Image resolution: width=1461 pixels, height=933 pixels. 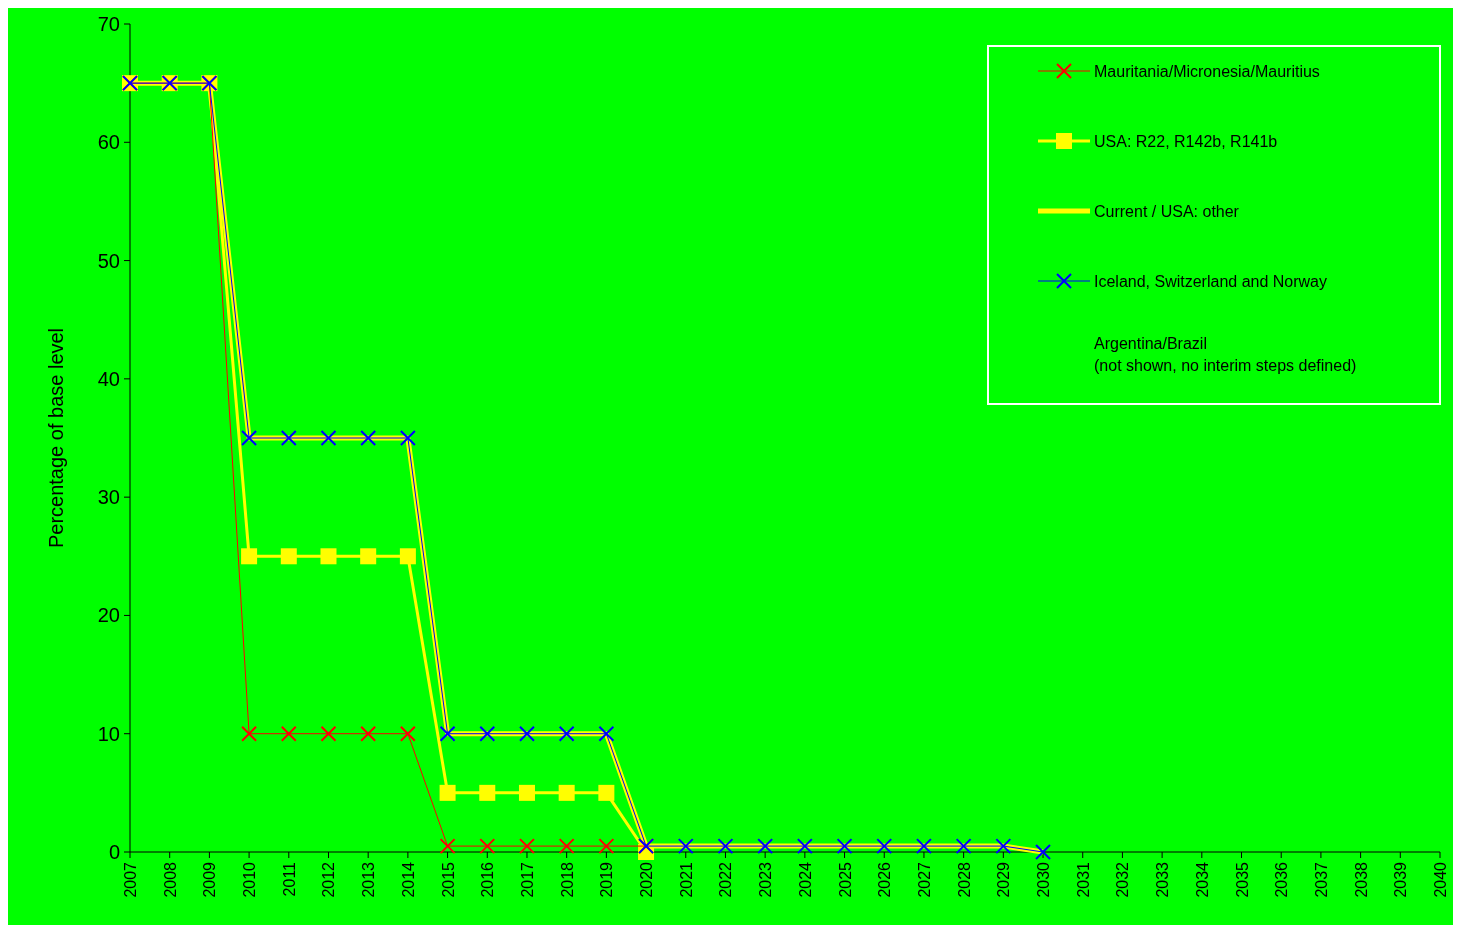 What do you see at coordinates (1083, 879) in the screenshot?
I see `x-tick-label: 2031` at bounding box center [1083, 879].